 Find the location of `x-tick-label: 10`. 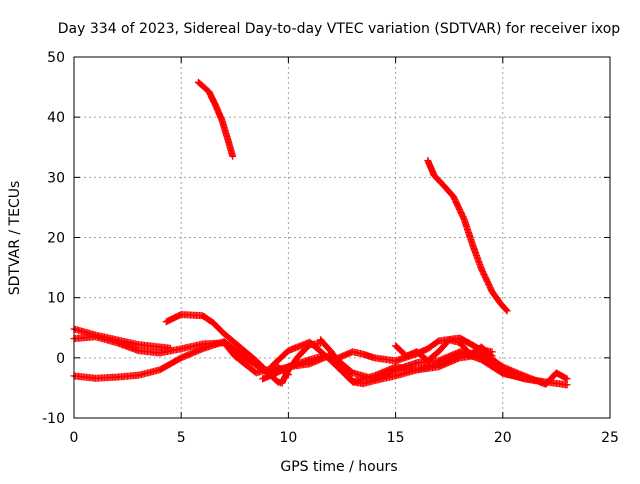

x-tick-label: 10 is located at coordinates (288, 438).